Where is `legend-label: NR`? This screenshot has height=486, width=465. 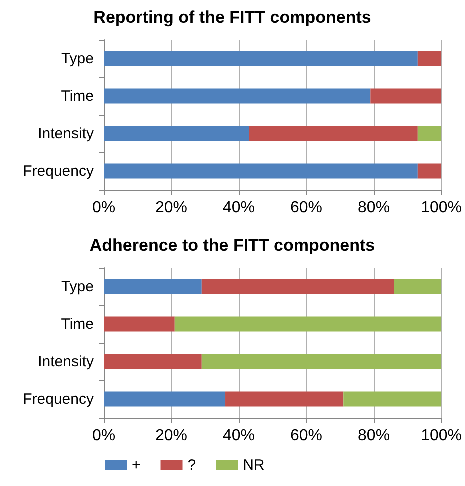
legend-label: NR is located at coordinates (254, 465).